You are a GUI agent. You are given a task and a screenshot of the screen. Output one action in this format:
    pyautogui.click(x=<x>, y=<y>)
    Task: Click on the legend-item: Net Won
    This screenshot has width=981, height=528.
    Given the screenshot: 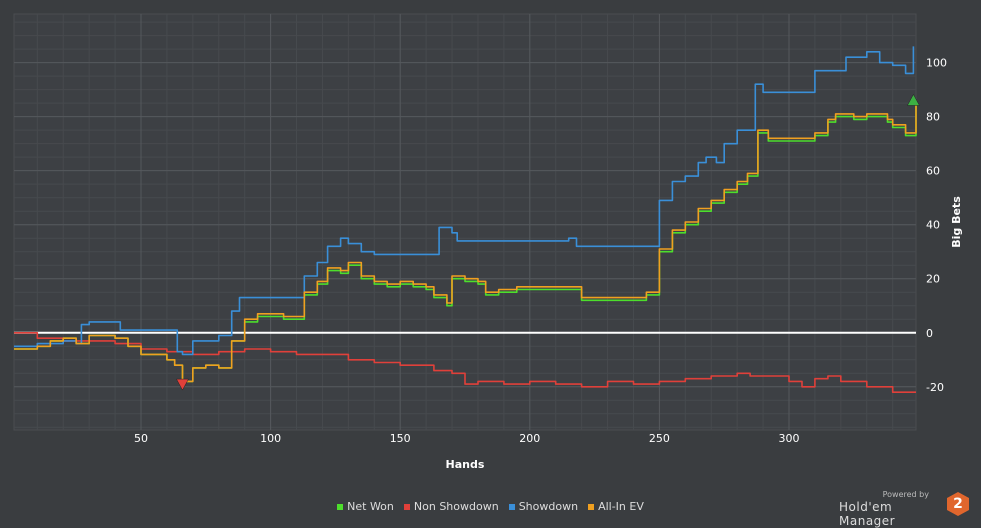 What is the action you would take?
    pyautogui.click(x=365, y=506)
    